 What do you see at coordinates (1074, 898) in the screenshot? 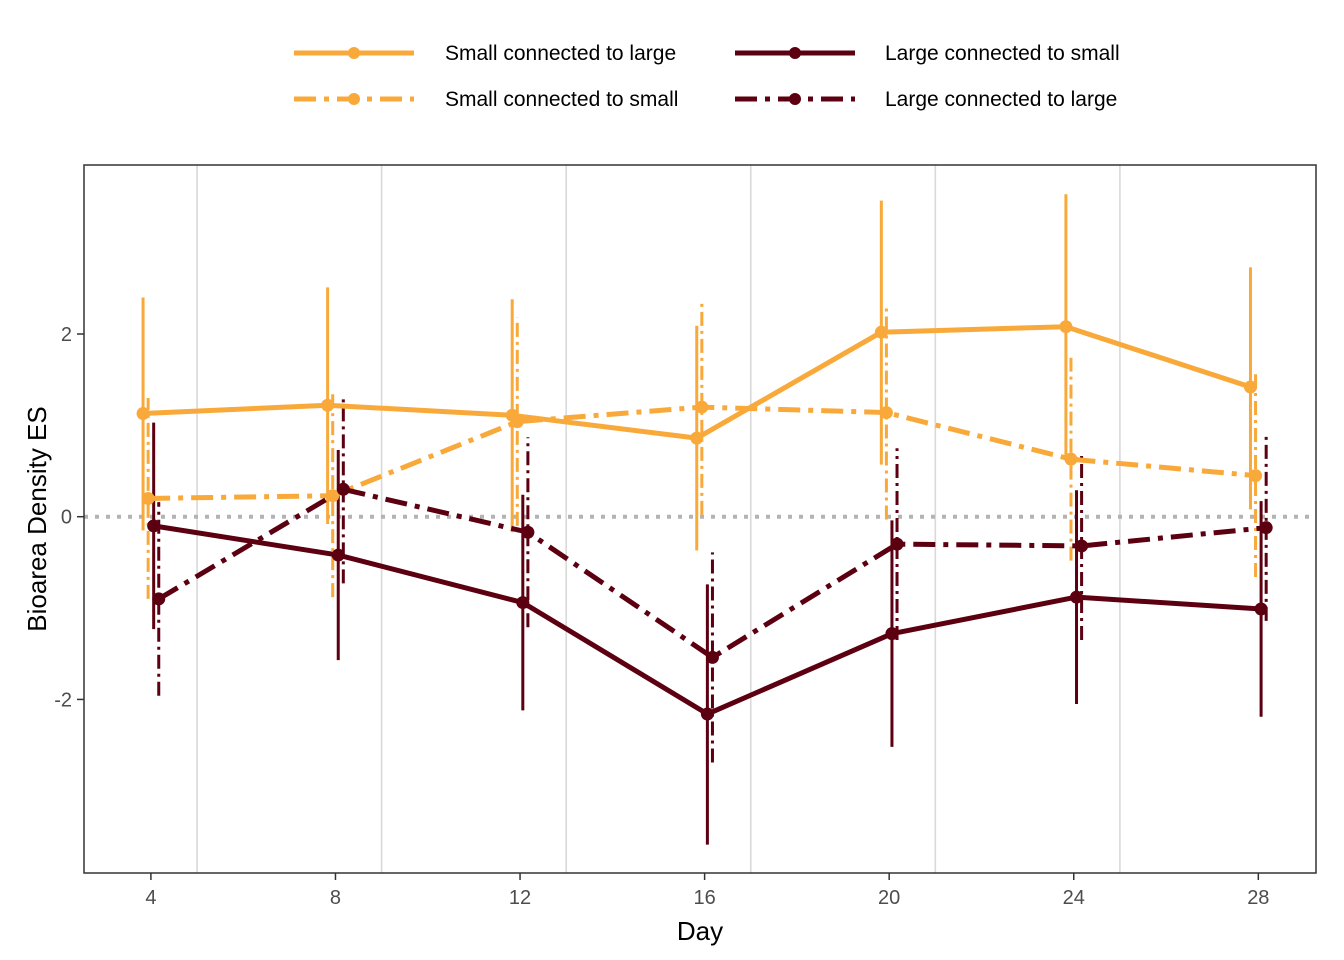
I see `x-tick-label: 24` at bounding box center [1074, 898].